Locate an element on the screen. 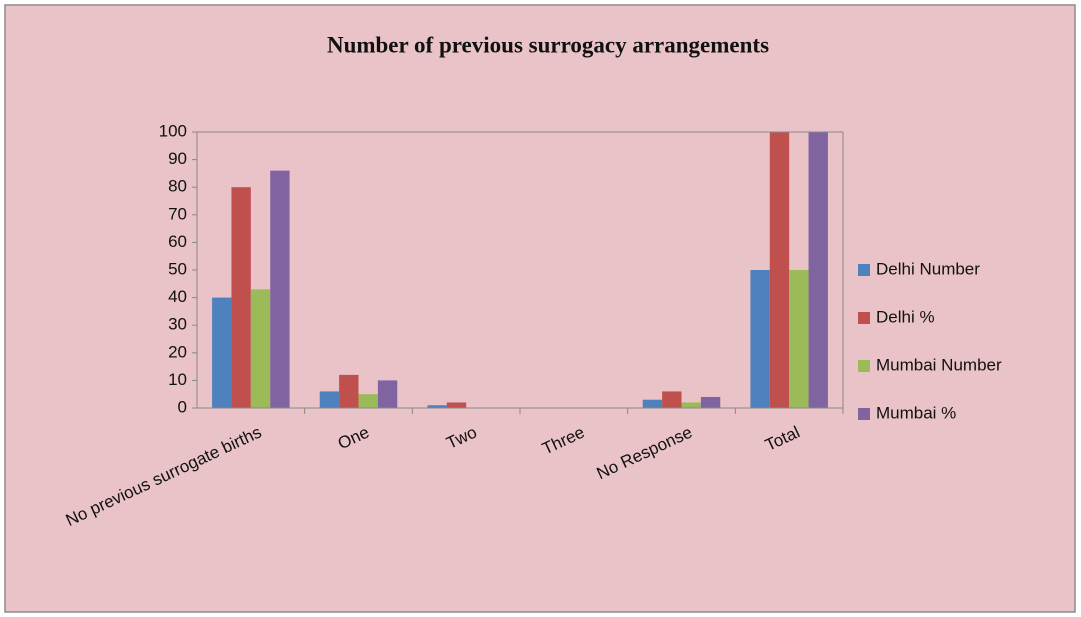  y-tick-label: 80 is located at coordinates (177, 186).